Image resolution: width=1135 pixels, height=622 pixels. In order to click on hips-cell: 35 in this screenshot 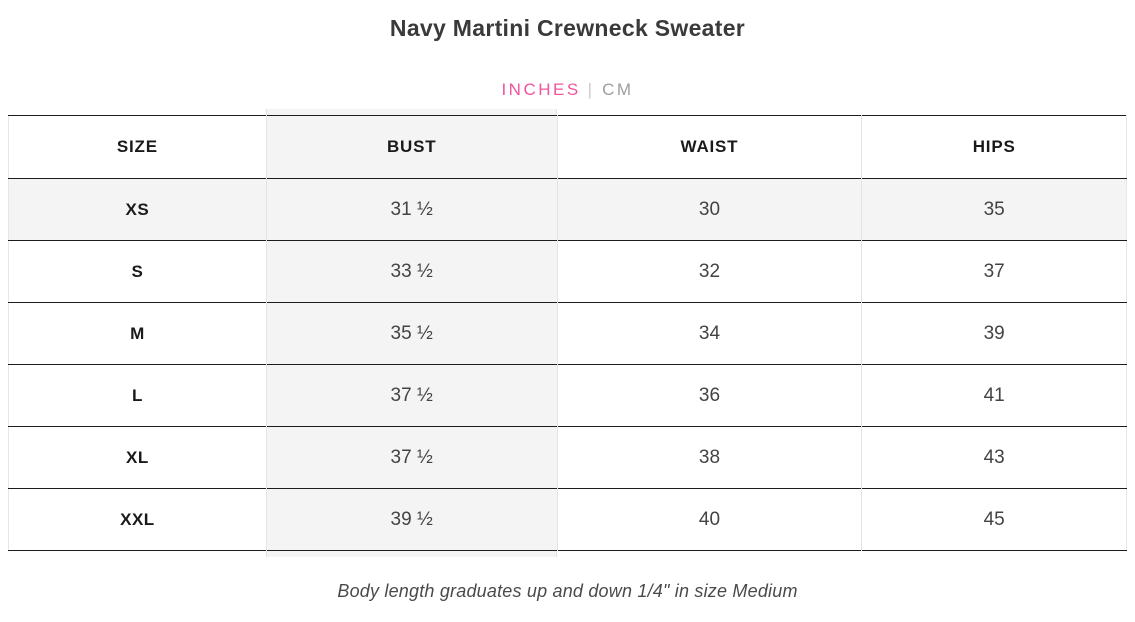, I will do `click(994, 209)`.